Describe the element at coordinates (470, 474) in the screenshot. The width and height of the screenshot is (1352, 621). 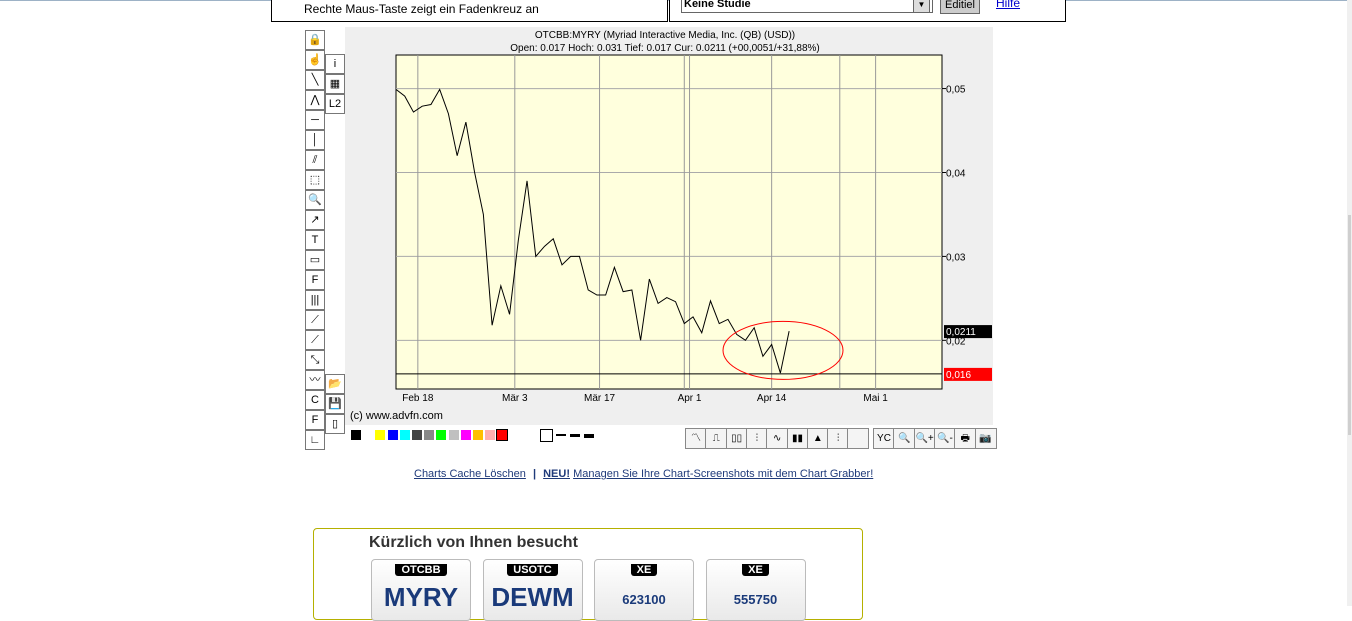
I see `clear-cache-link: Charts Cache Löschen` at that location.